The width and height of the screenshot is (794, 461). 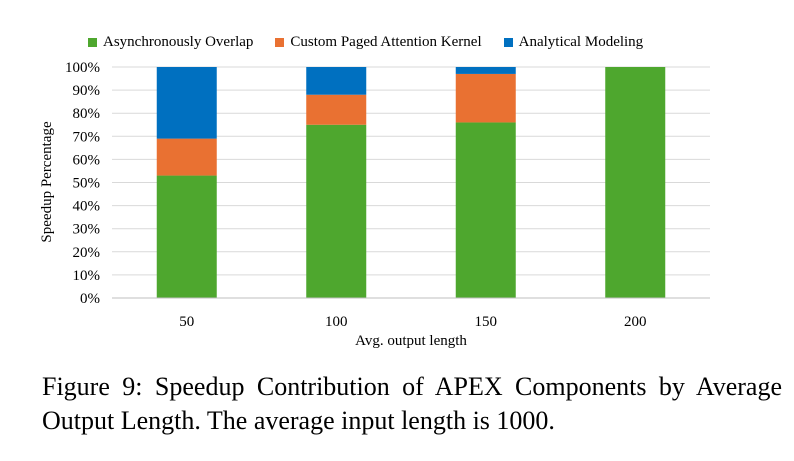 I want to click on x-axis-label: Avg. output length, so click(x=411, y=341).